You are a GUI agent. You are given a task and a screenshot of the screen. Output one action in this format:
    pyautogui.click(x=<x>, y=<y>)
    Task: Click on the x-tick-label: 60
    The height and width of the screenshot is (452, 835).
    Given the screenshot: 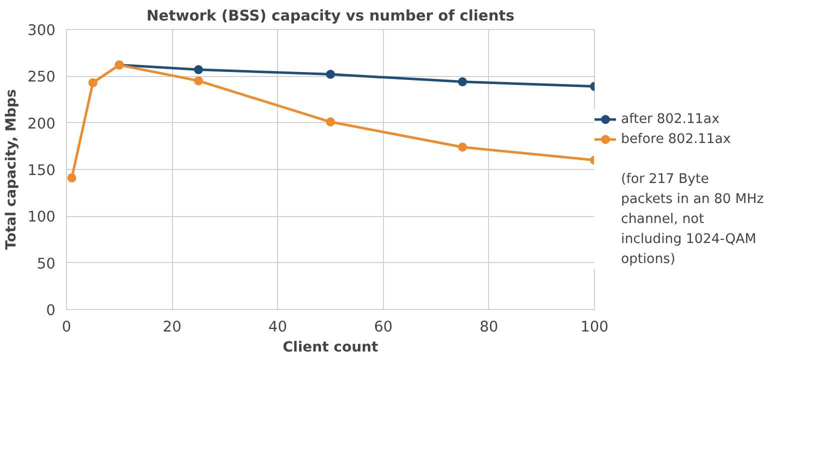 What is the action you would take?
    pyautogui.click(x=383, y=327)
    